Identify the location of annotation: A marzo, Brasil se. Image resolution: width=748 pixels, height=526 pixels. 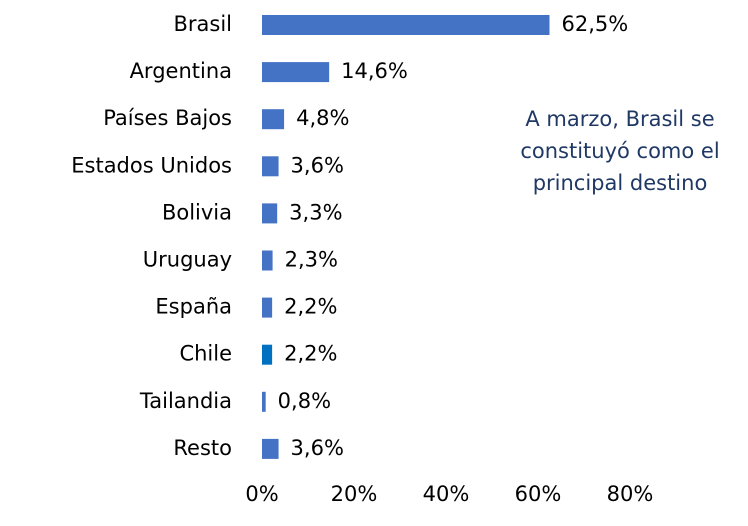
(619, 119).